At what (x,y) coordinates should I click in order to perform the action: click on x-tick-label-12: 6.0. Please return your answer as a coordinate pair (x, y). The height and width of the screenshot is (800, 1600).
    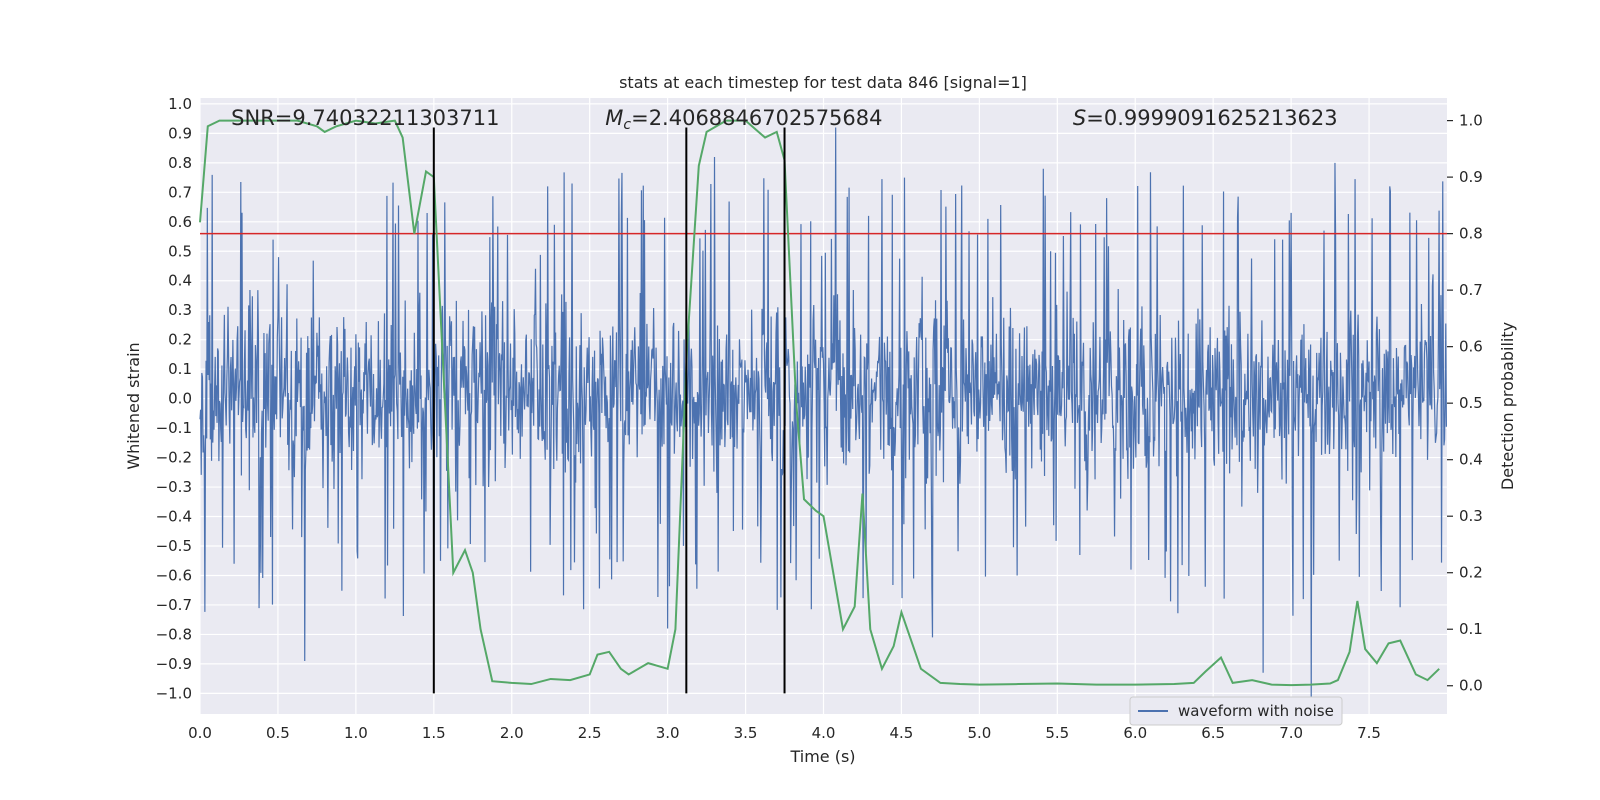
    Looking at the image, I should click on (1135, 733).